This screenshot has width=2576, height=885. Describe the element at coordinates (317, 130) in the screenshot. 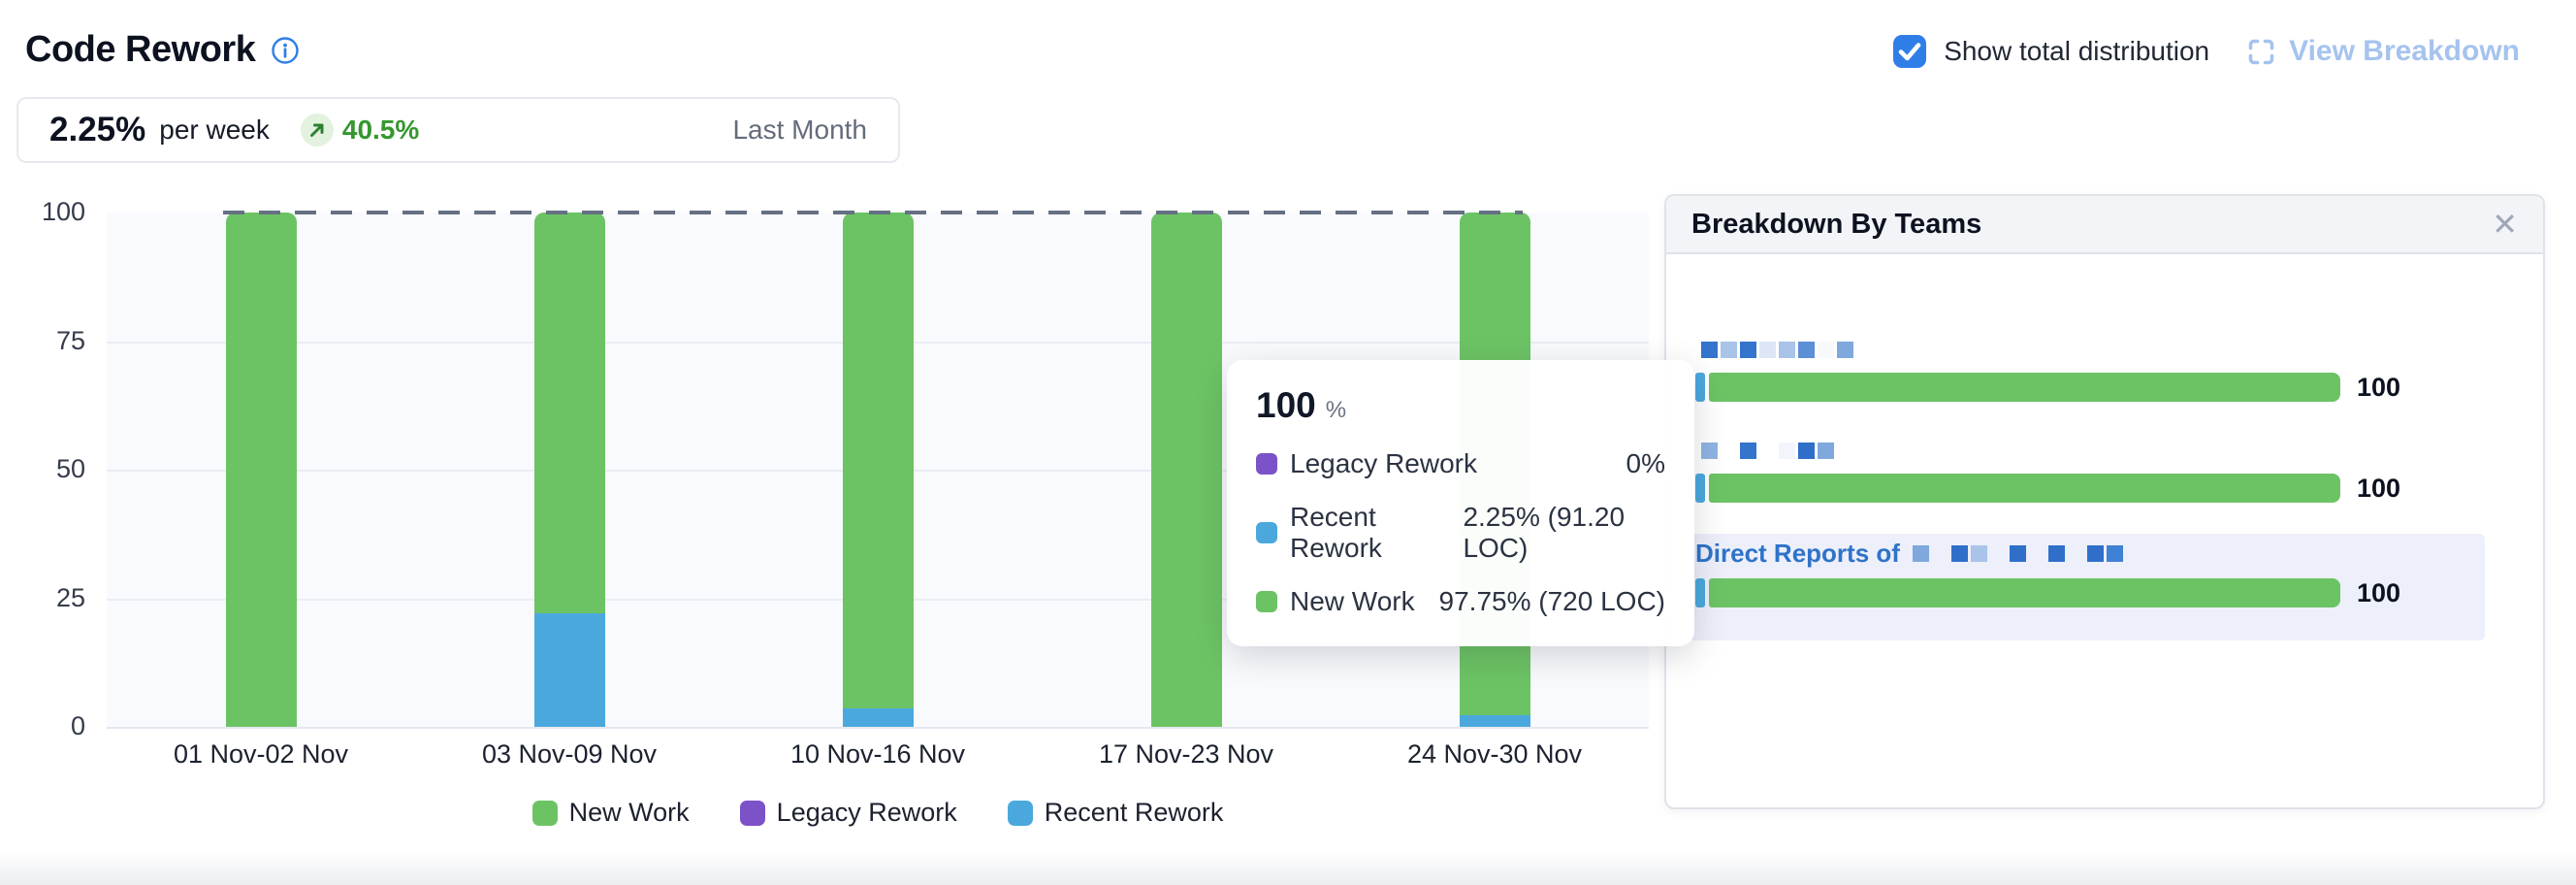

I see `trend-up-arrow-icon` at that location.